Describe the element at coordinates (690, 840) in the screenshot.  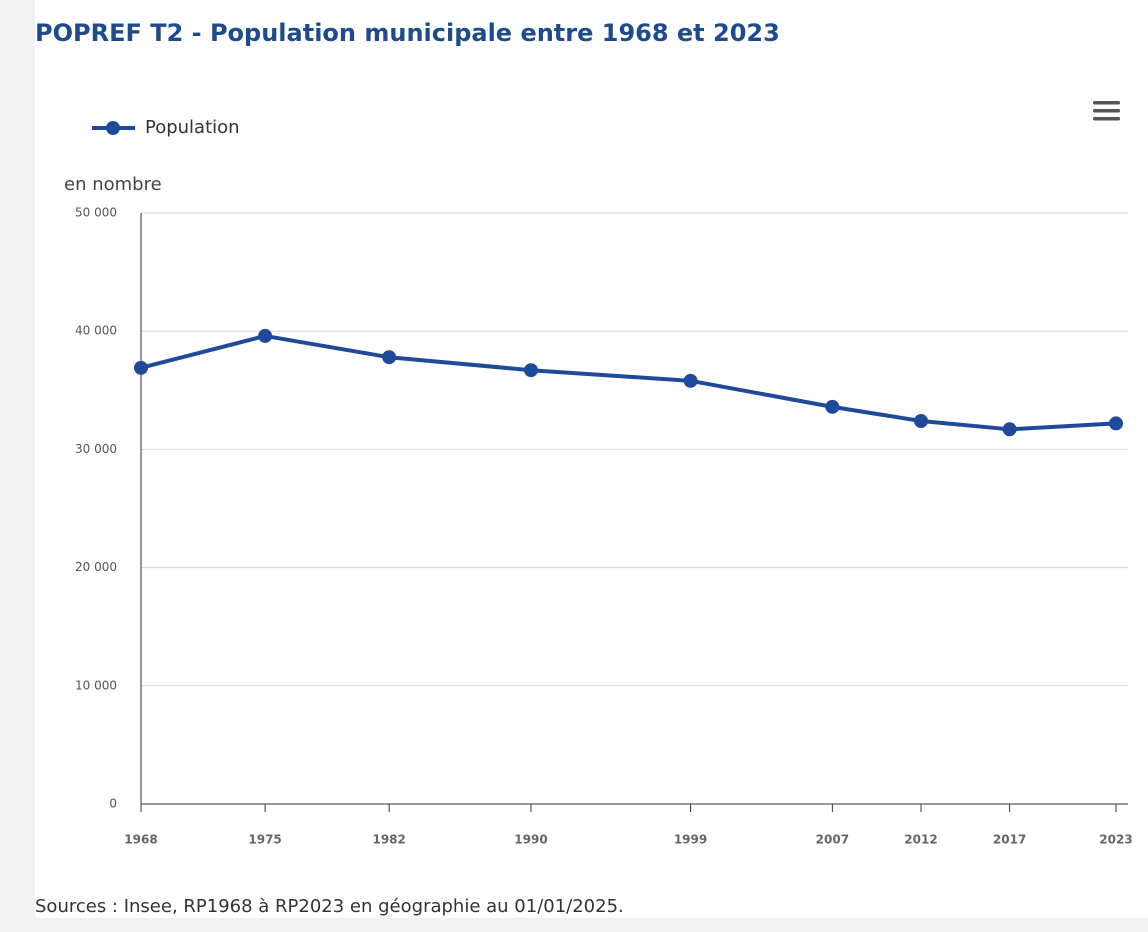
I see `x-tick-label: 1999` at that location.